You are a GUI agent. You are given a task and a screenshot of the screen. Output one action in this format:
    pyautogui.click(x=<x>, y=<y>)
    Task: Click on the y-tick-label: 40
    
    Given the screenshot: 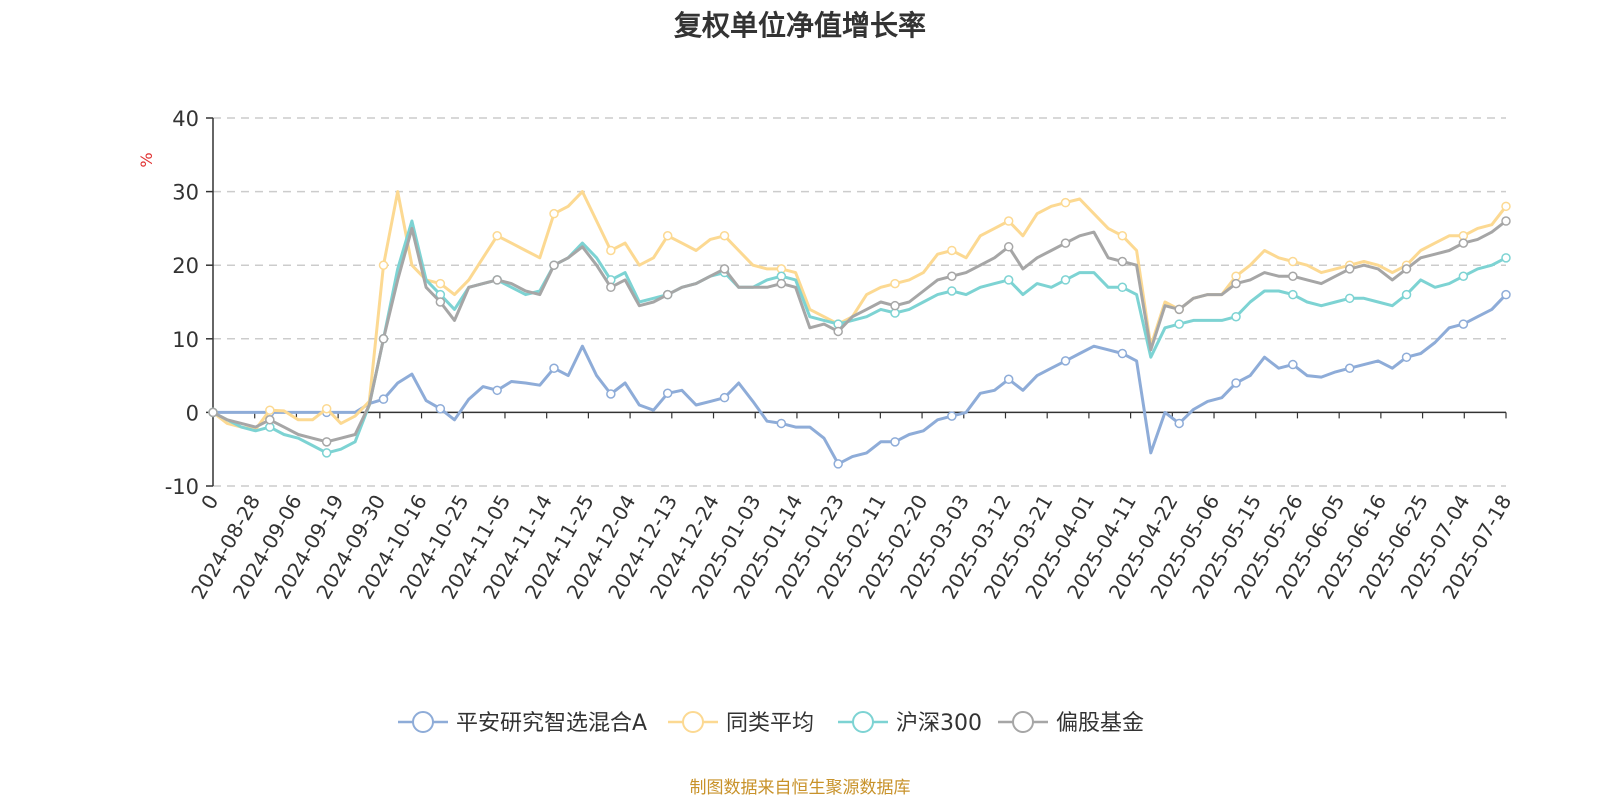 What is the action you would take?
    pyautogui.click(x=185, y=119)
    